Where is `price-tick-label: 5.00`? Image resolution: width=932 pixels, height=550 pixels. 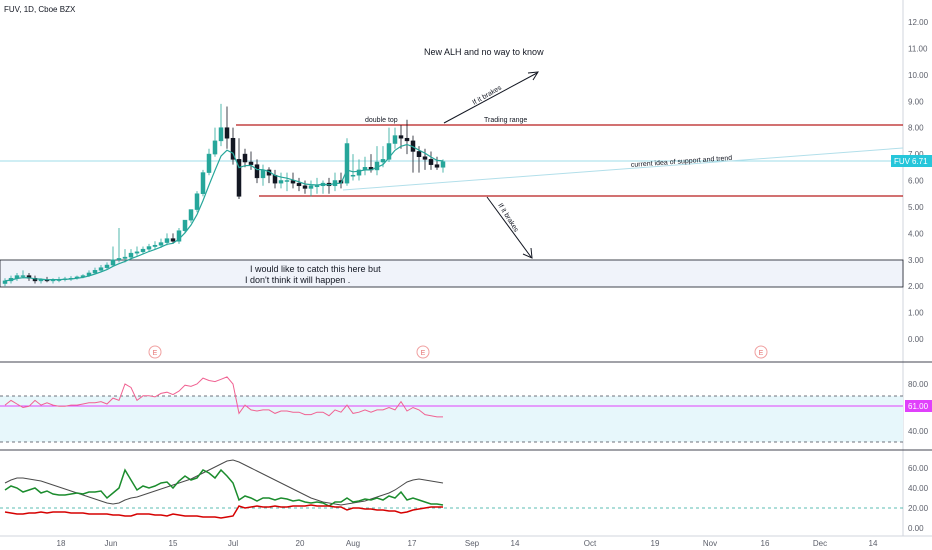
price-tick-label: 5.00 is located at coordinates (916, 207).